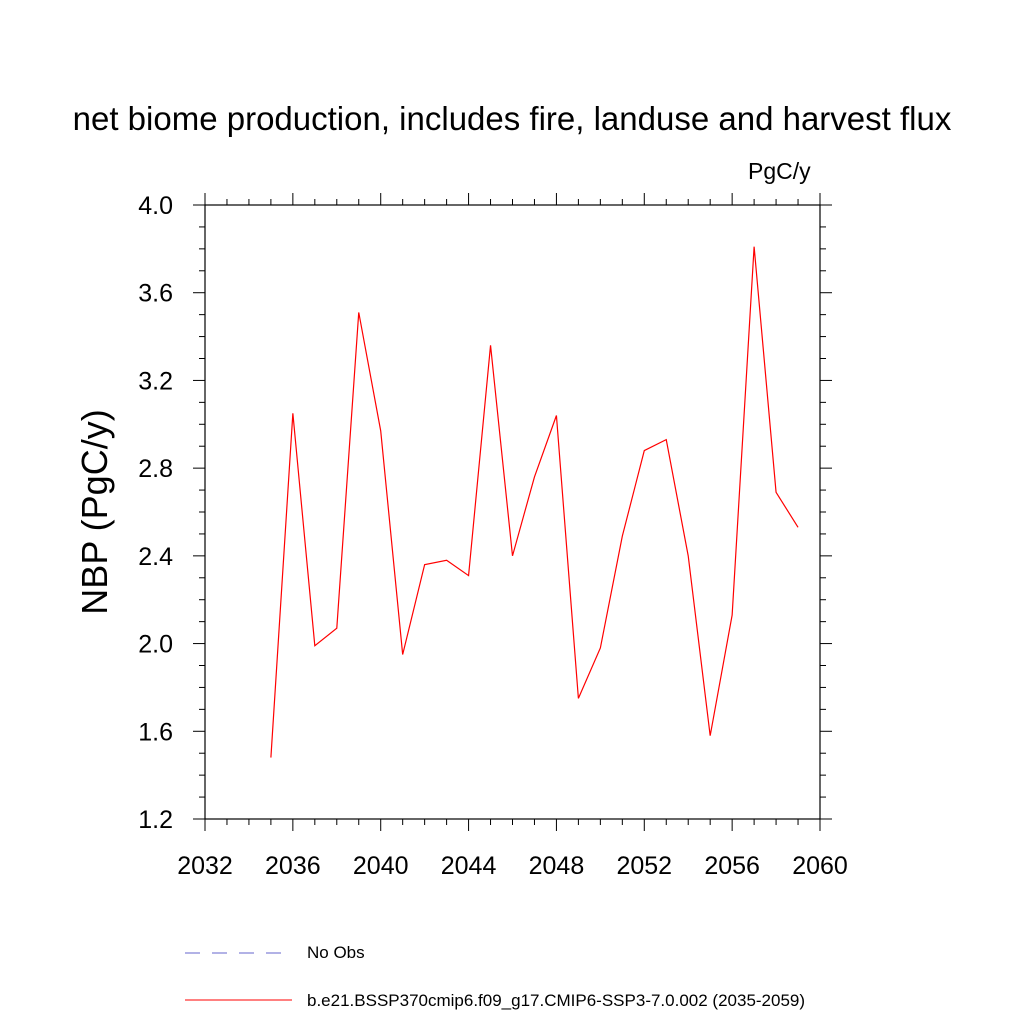  Describe the element at coordinates (155, 381) in the screenshot. I see `y-tick-label: 3.2` at that location.